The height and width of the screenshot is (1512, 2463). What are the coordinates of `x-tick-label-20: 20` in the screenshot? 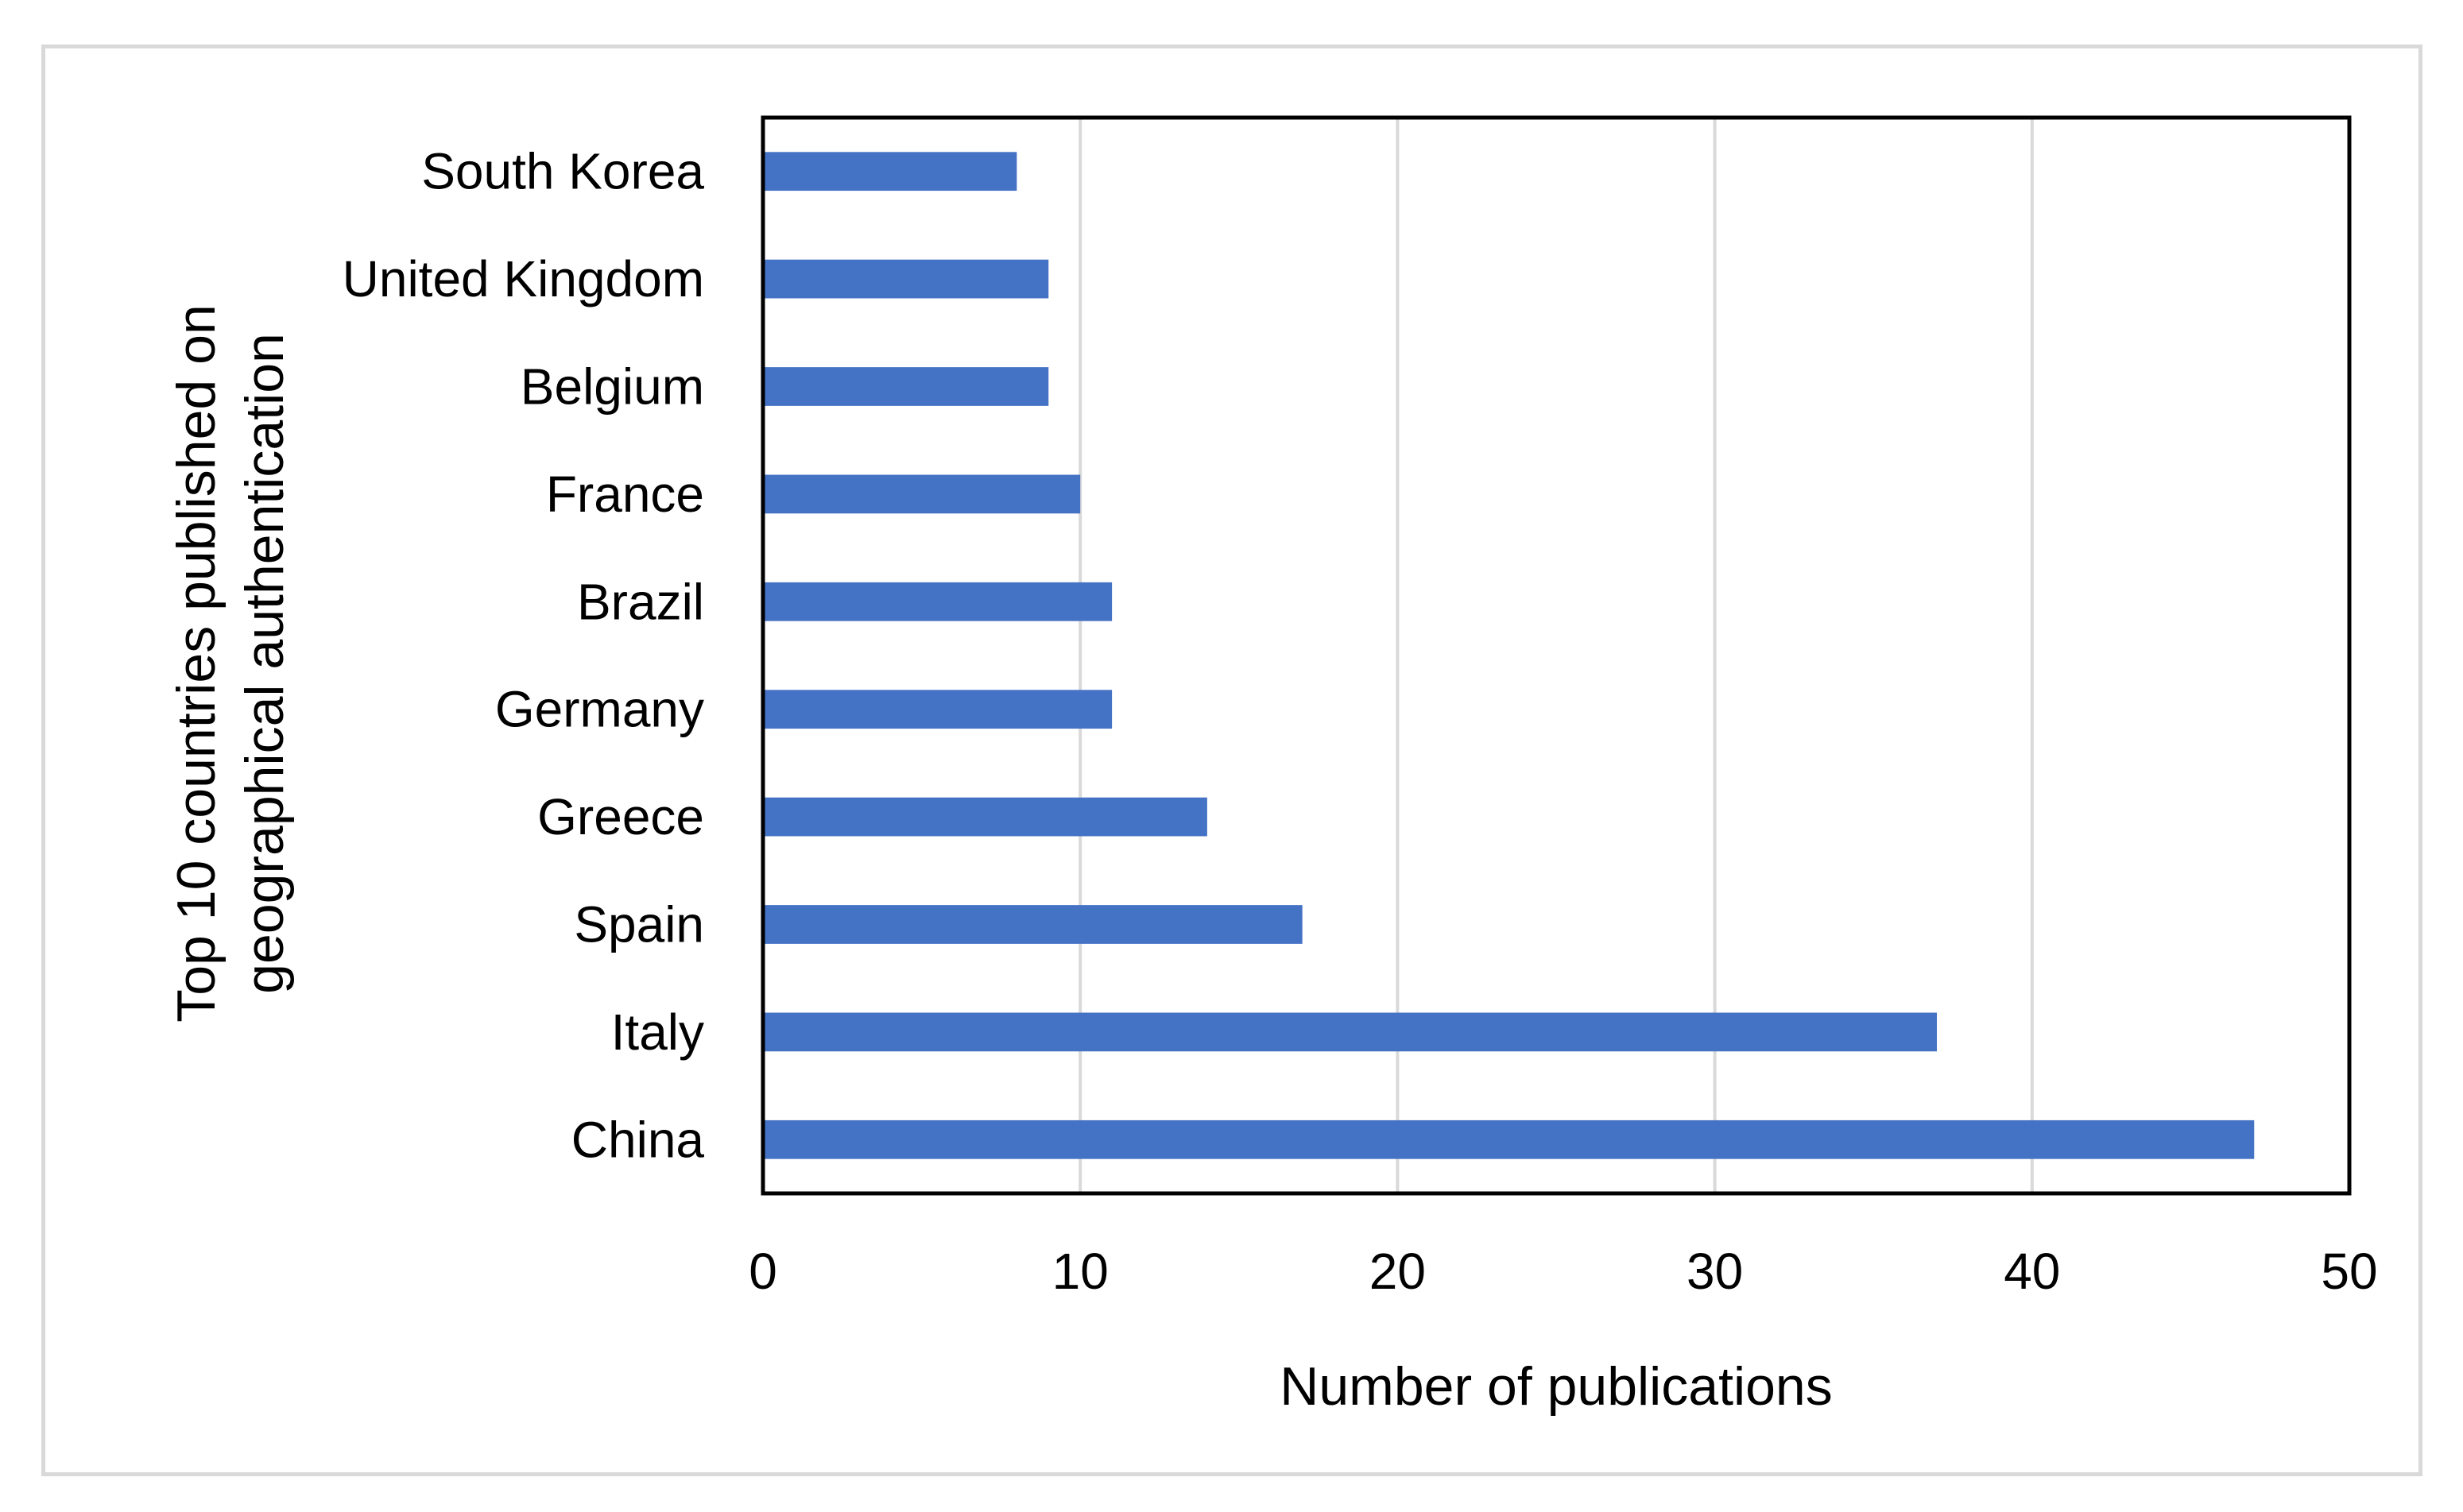 It's located at (1397, 1271).